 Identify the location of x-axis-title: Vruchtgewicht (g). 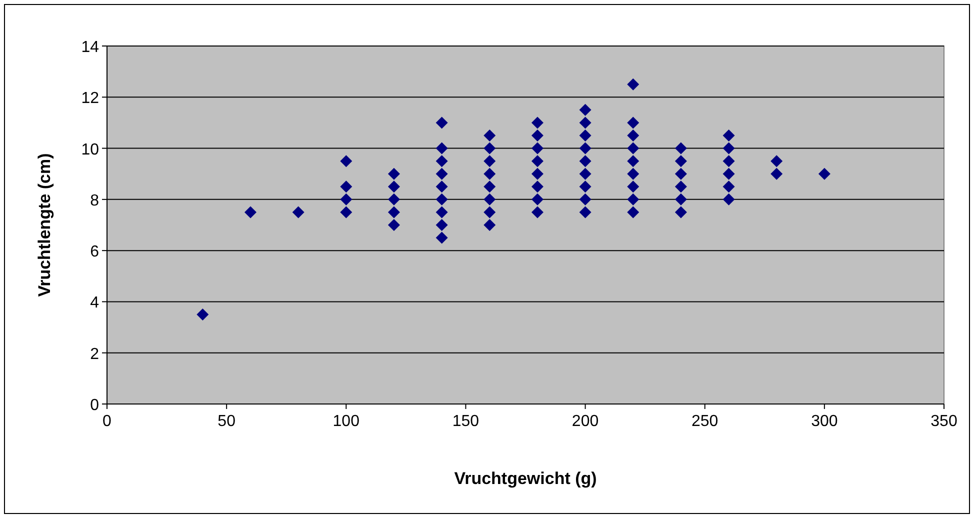
(525, 478).